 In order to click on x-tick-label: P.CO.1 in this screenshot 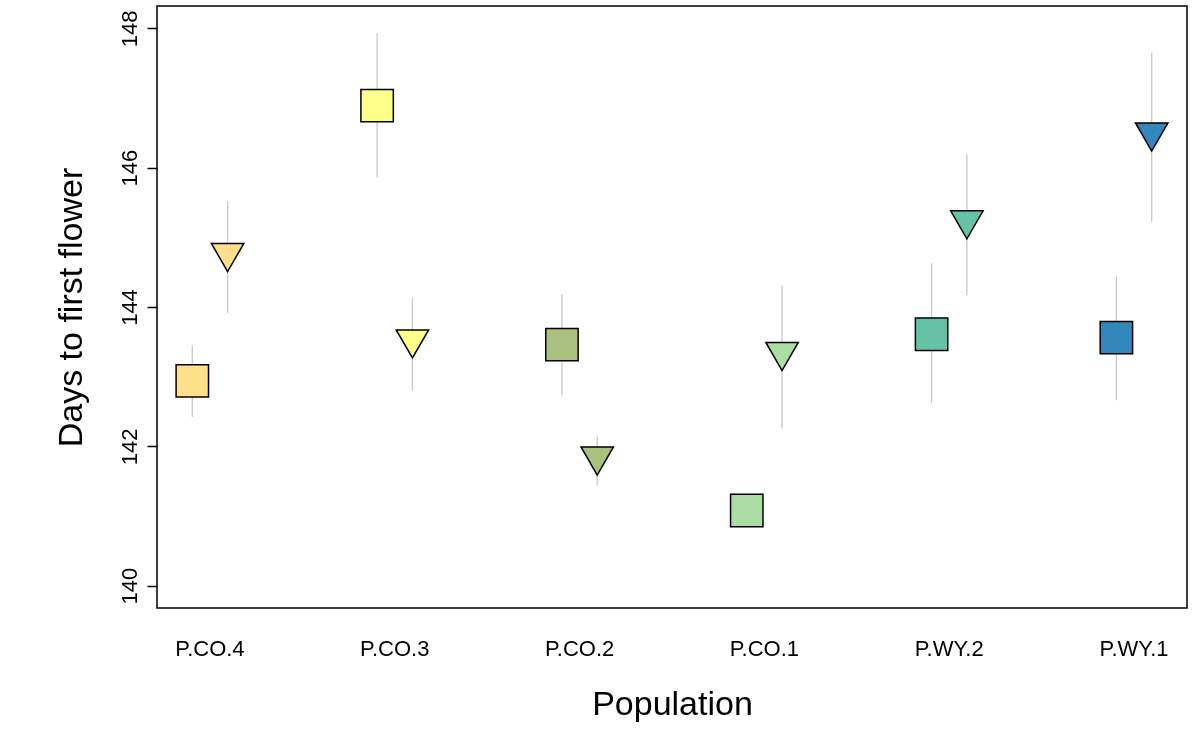, I will do `click(764, 648)`.